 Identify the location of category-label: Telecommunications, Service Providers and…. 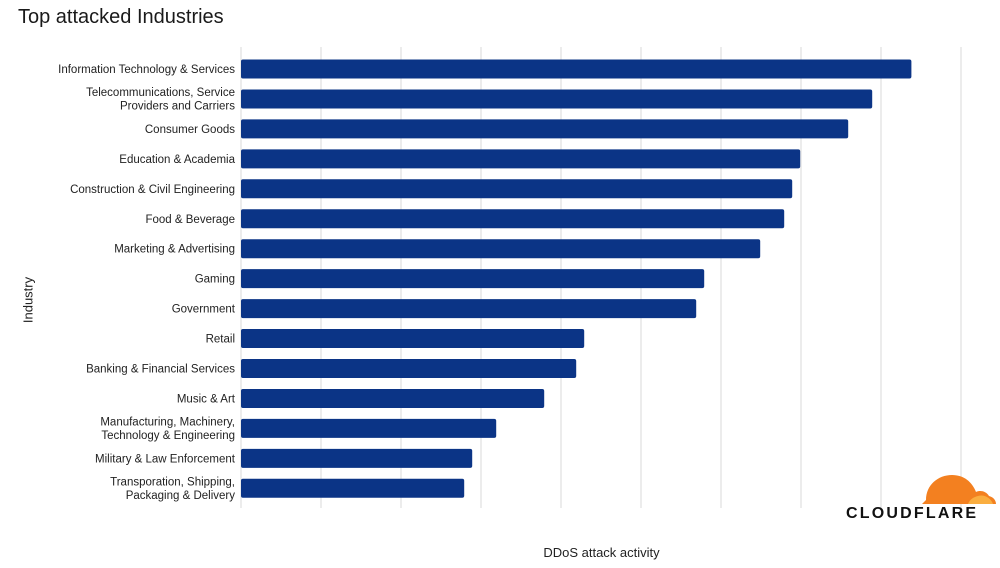
(160, 100).